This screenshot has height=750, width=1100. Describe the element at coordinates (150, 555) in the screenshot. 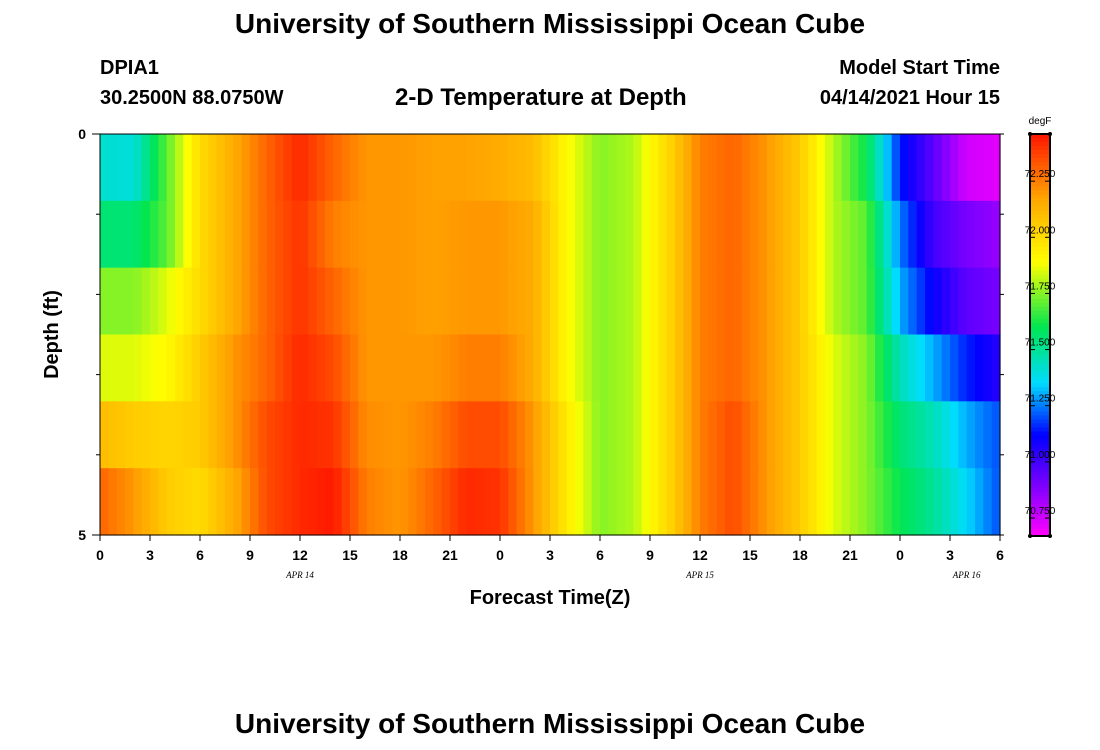

I see `x-tick-label: 3` at that location.